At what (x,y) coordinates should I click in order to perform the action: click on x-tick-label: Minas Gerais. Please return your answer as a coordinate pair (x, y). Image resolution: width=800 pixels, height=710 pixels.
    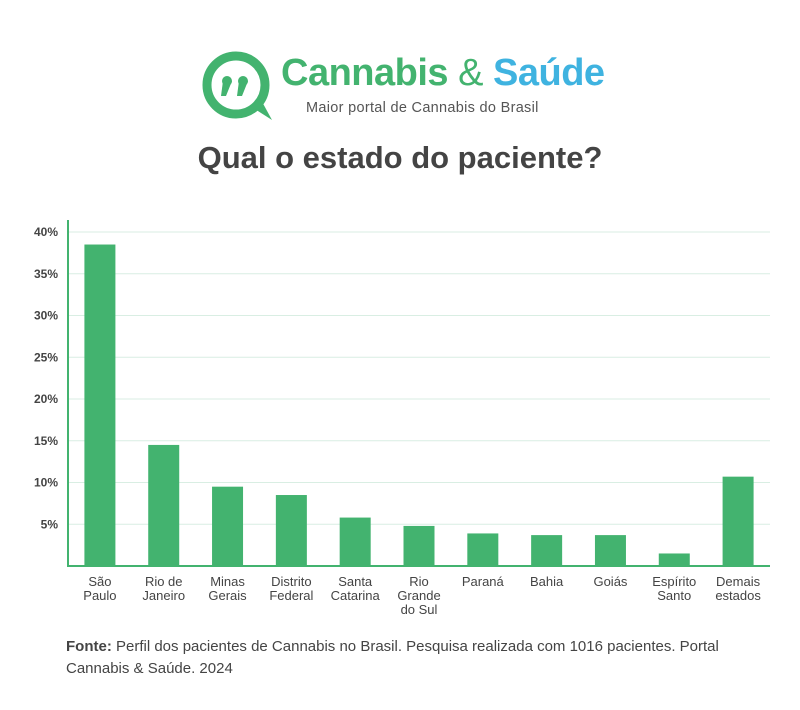
    Looking at the image, I should click on (227, 588).